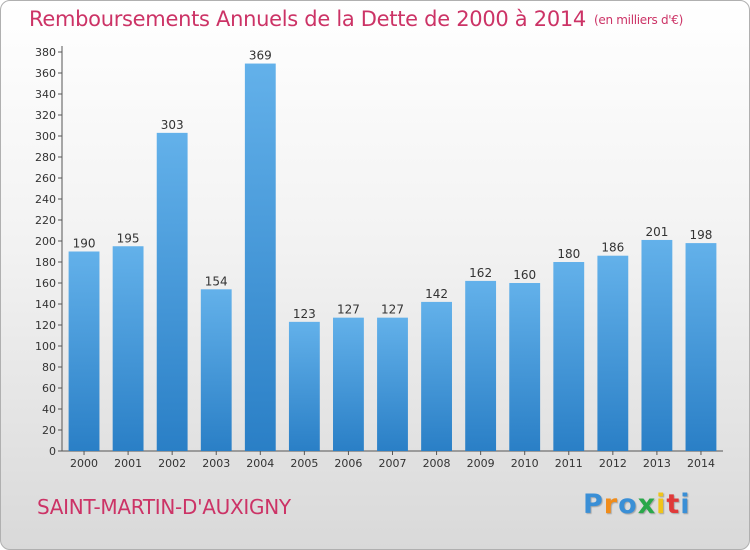 The width and height of the screenshot is (750, 550). What do you see at coordinates (613, 353) in the screenshot?
I see `bar-2012` at bounding box center [613, 353].